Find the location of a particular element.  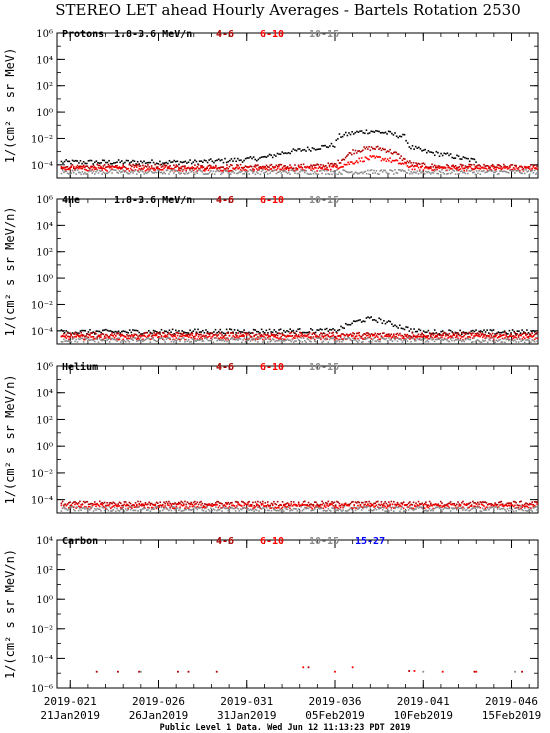

legend-entry-6-10: 6-10 is located at coordinates (272, 34).